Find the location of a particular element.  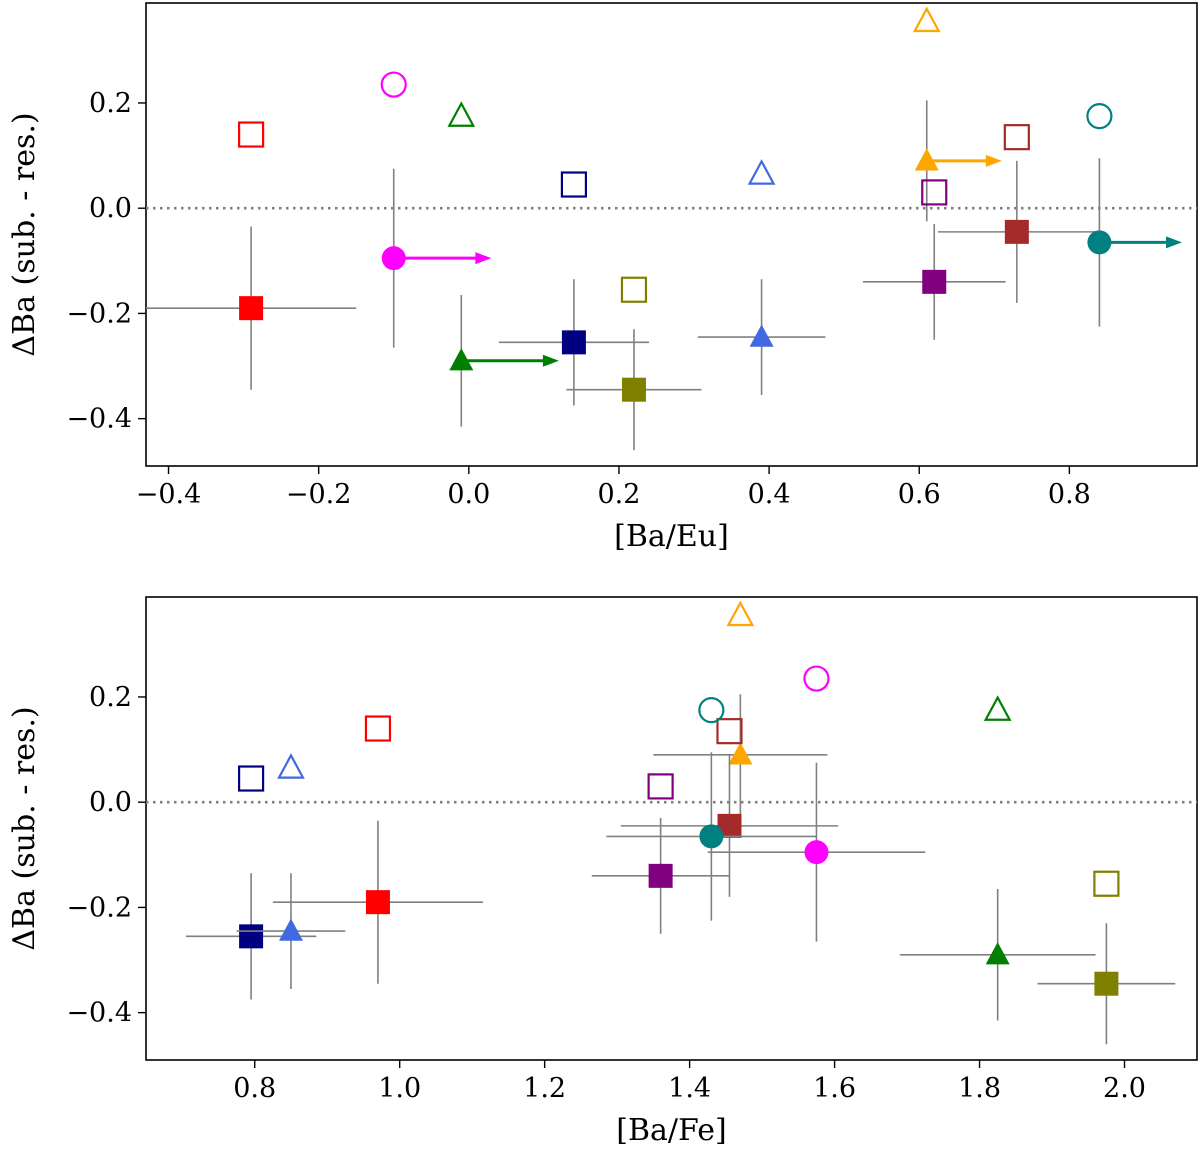

x-tick-label: 0.6 is located at coordinates (919, 494).